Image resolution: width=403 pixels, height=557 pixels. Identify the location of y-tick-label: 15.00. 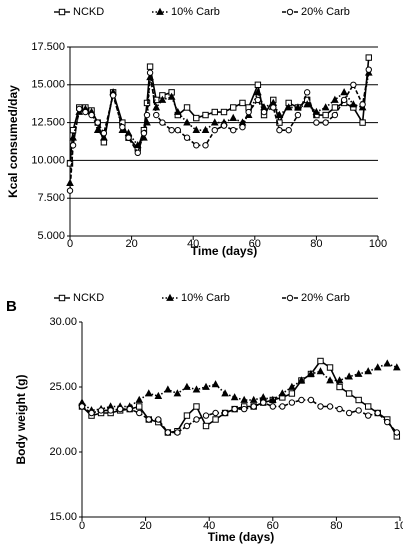
(63, 517).